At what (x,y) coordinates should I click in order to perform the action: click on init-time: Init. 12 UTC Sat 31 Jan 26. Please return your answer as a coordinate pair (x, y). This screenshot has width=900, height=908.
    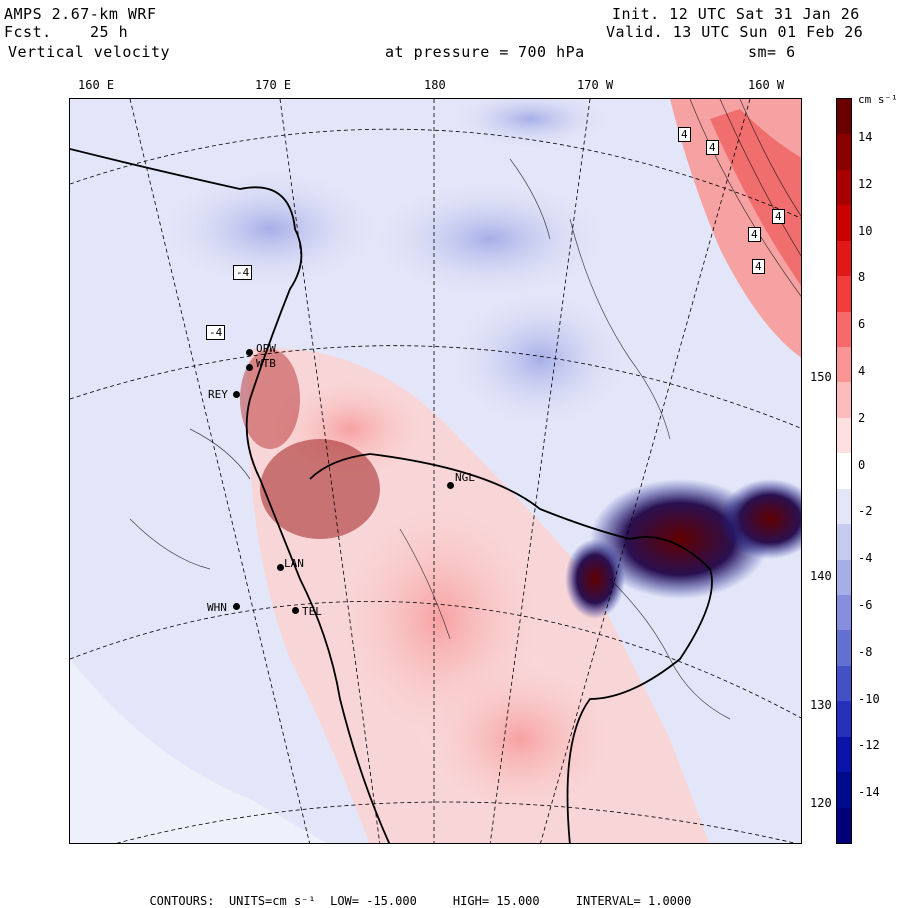
    Looking at the image, I should click on (736, 14).